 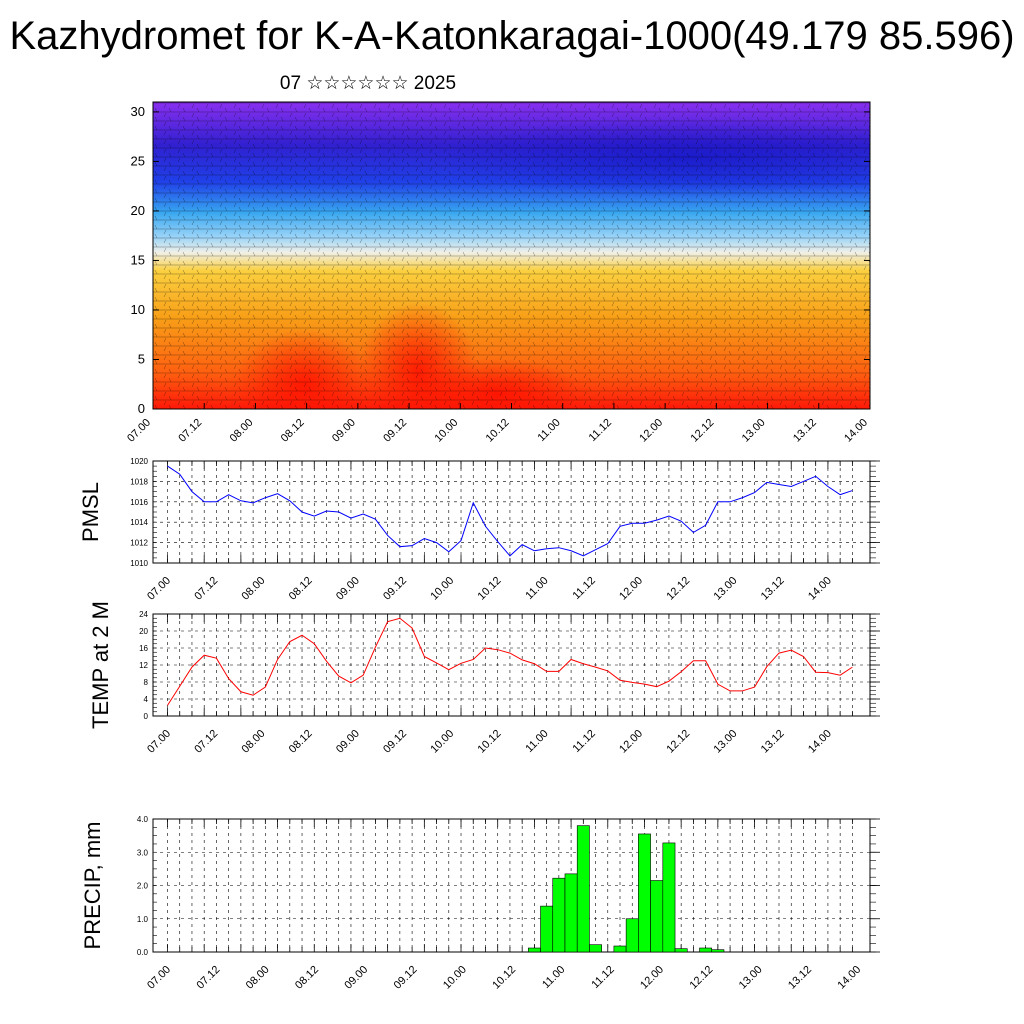 What do you see at coordinates (146, 699) in the screenshot?
I see `y-tick-label: 4` at bounding box center [146, 699].